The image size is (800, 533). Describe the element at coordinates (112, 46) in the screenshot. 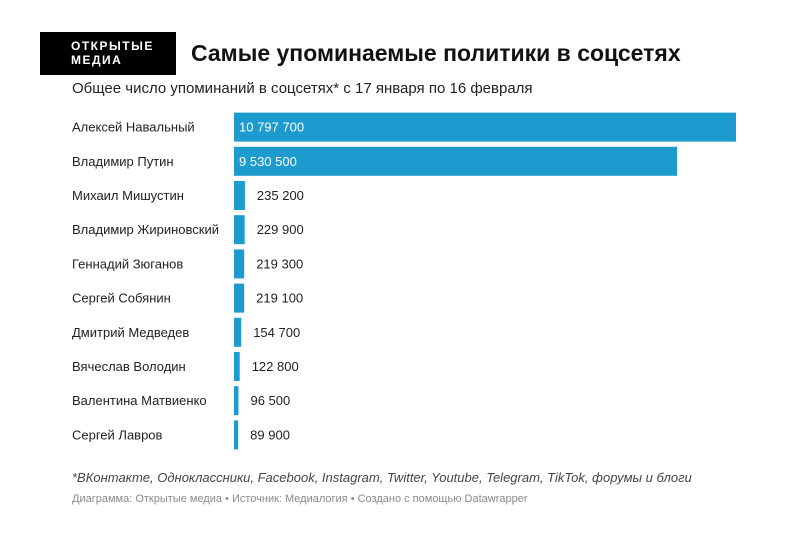

I see `logo-line-1: ОТКРЫТЫЕ` at that location.